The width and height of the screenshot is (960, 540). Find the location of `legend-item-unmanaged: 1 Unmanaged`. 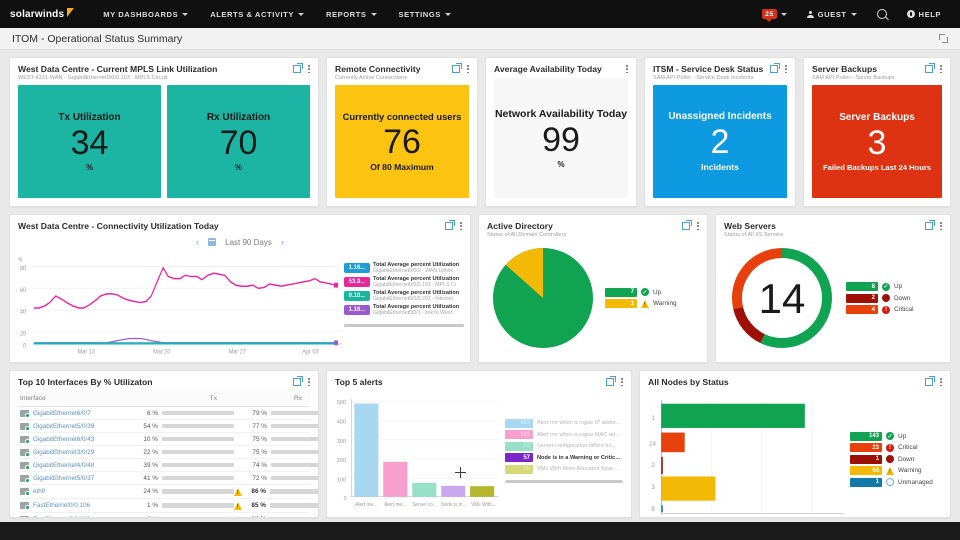

legend-item-unmanaged: 1 Unmanaged is located at coordinates (896, 482).